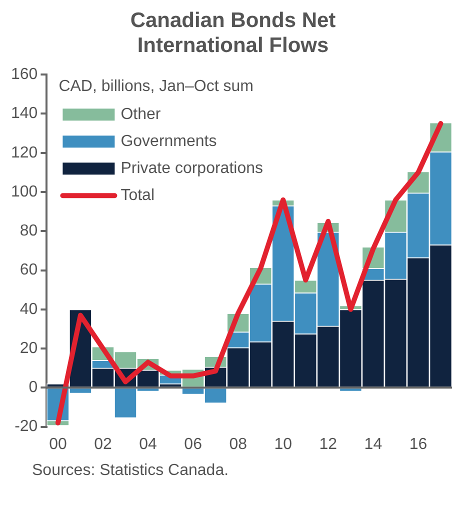 The height and width of the screenshot is (510, 466). Describe the element at coordinates (137, 195) in the screenshot. I see `legend-label: Total` at that location.